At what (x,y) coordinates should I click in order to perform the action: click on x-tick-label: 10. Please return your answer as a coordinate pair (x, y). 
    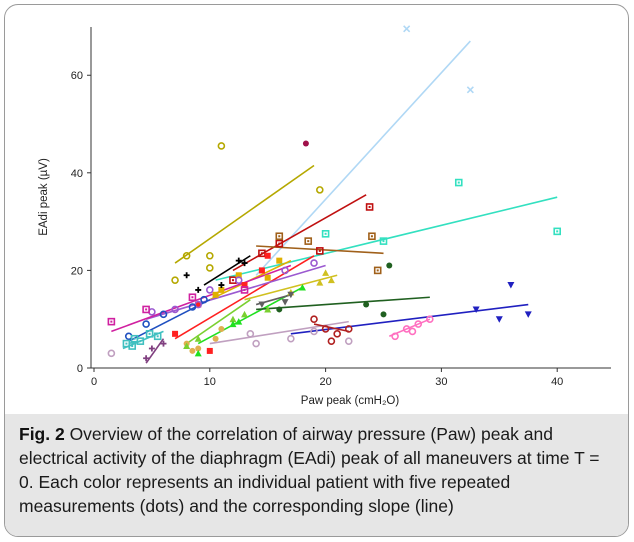
    Looking at the image, I should click on (210, 382).